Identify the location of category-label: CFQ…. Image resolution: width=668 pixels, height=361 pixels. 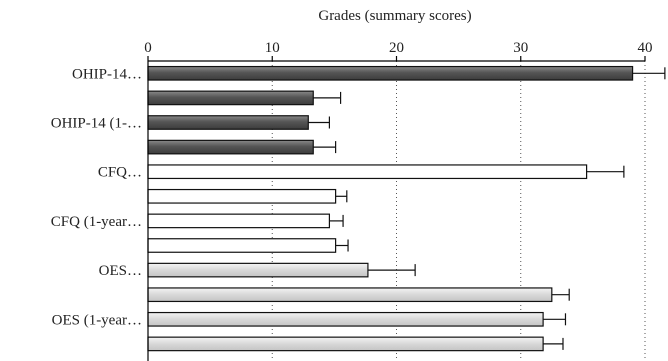
(120, 173).